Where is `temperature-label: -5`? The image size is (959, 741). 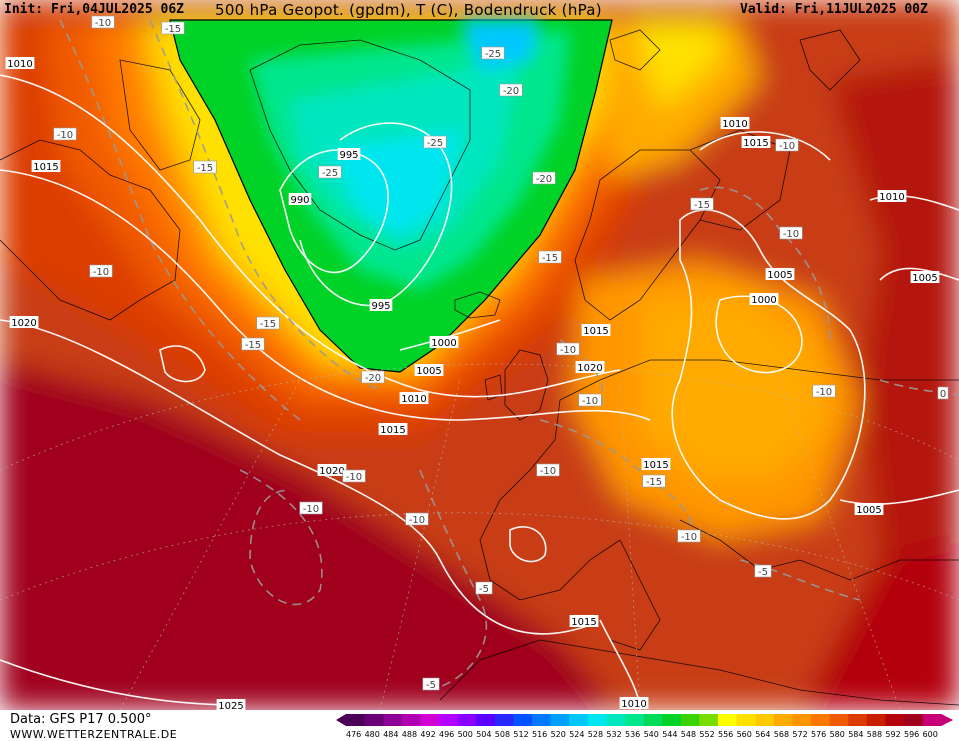
temperature-label: -5 is located at coordinates (763, 571).